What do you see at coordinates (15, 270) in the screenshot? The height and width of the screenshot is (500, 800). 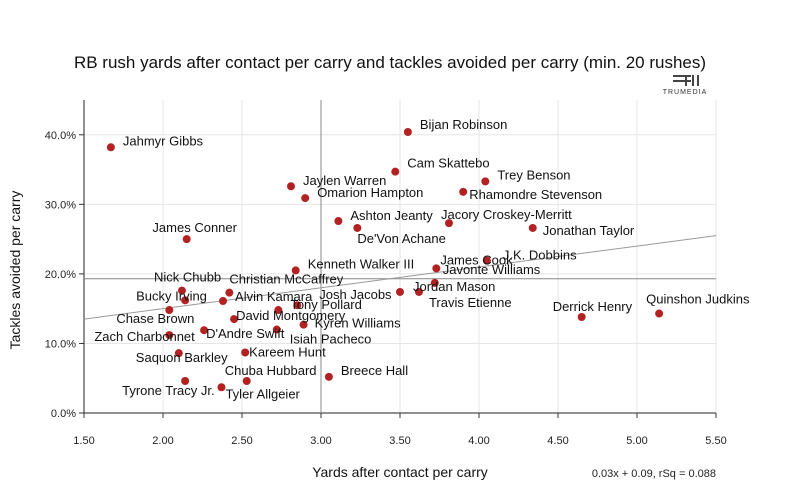 I see `y-axis-label: Tackles avoided per carry` at bounding box center [15, 270].